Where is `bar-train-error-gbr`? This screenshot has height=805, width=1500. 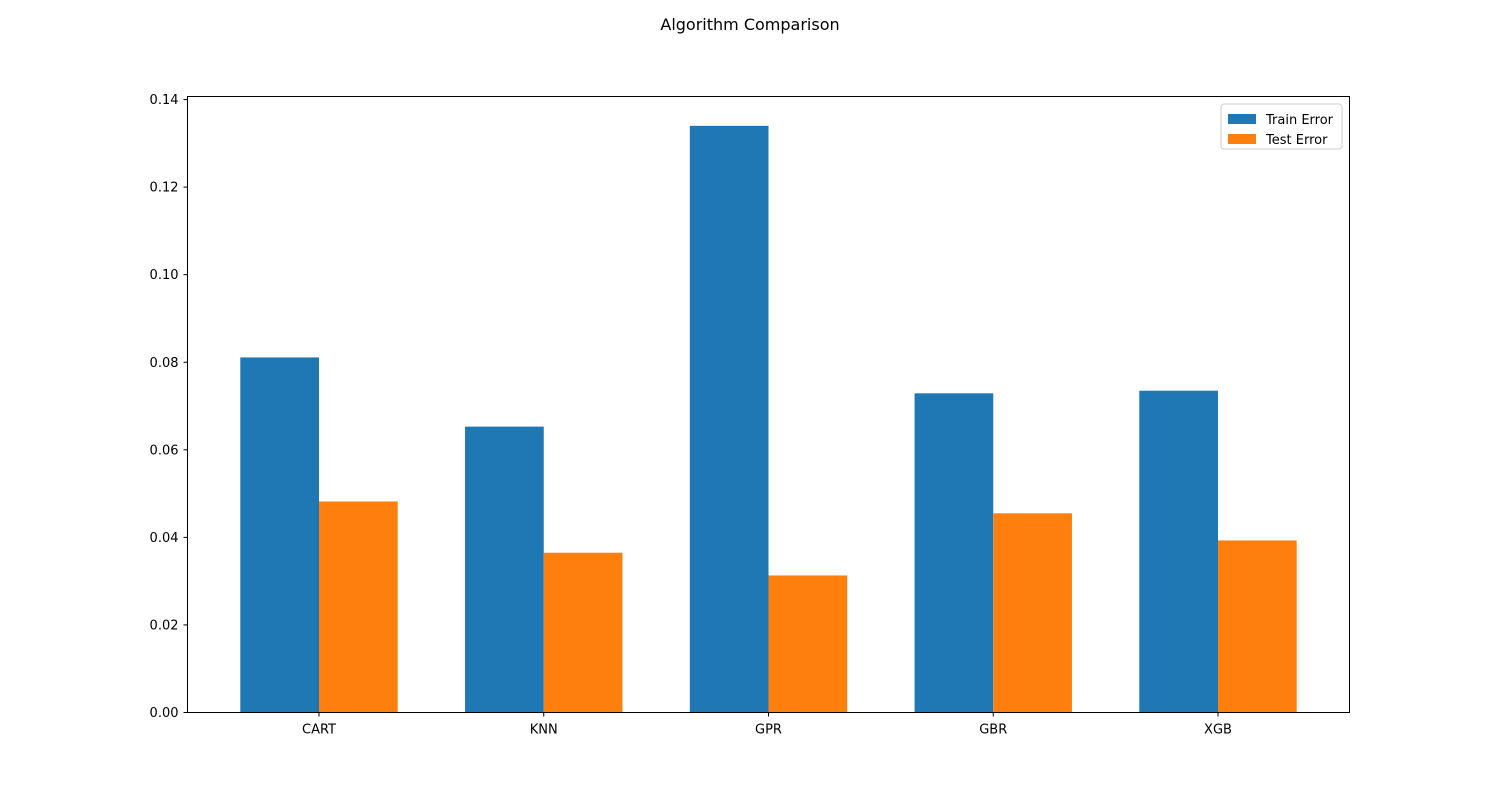 bar-train-error-gbr is located at coordinates (954, 553).